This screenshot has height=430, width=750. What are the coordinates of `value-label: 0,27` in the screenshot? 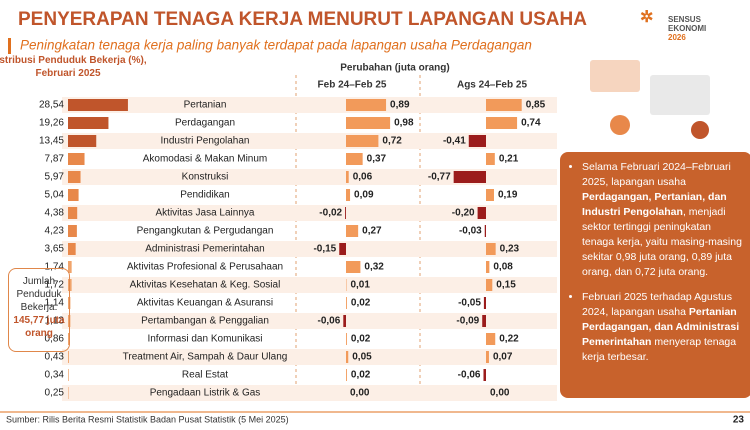 It's located at (372, 231).